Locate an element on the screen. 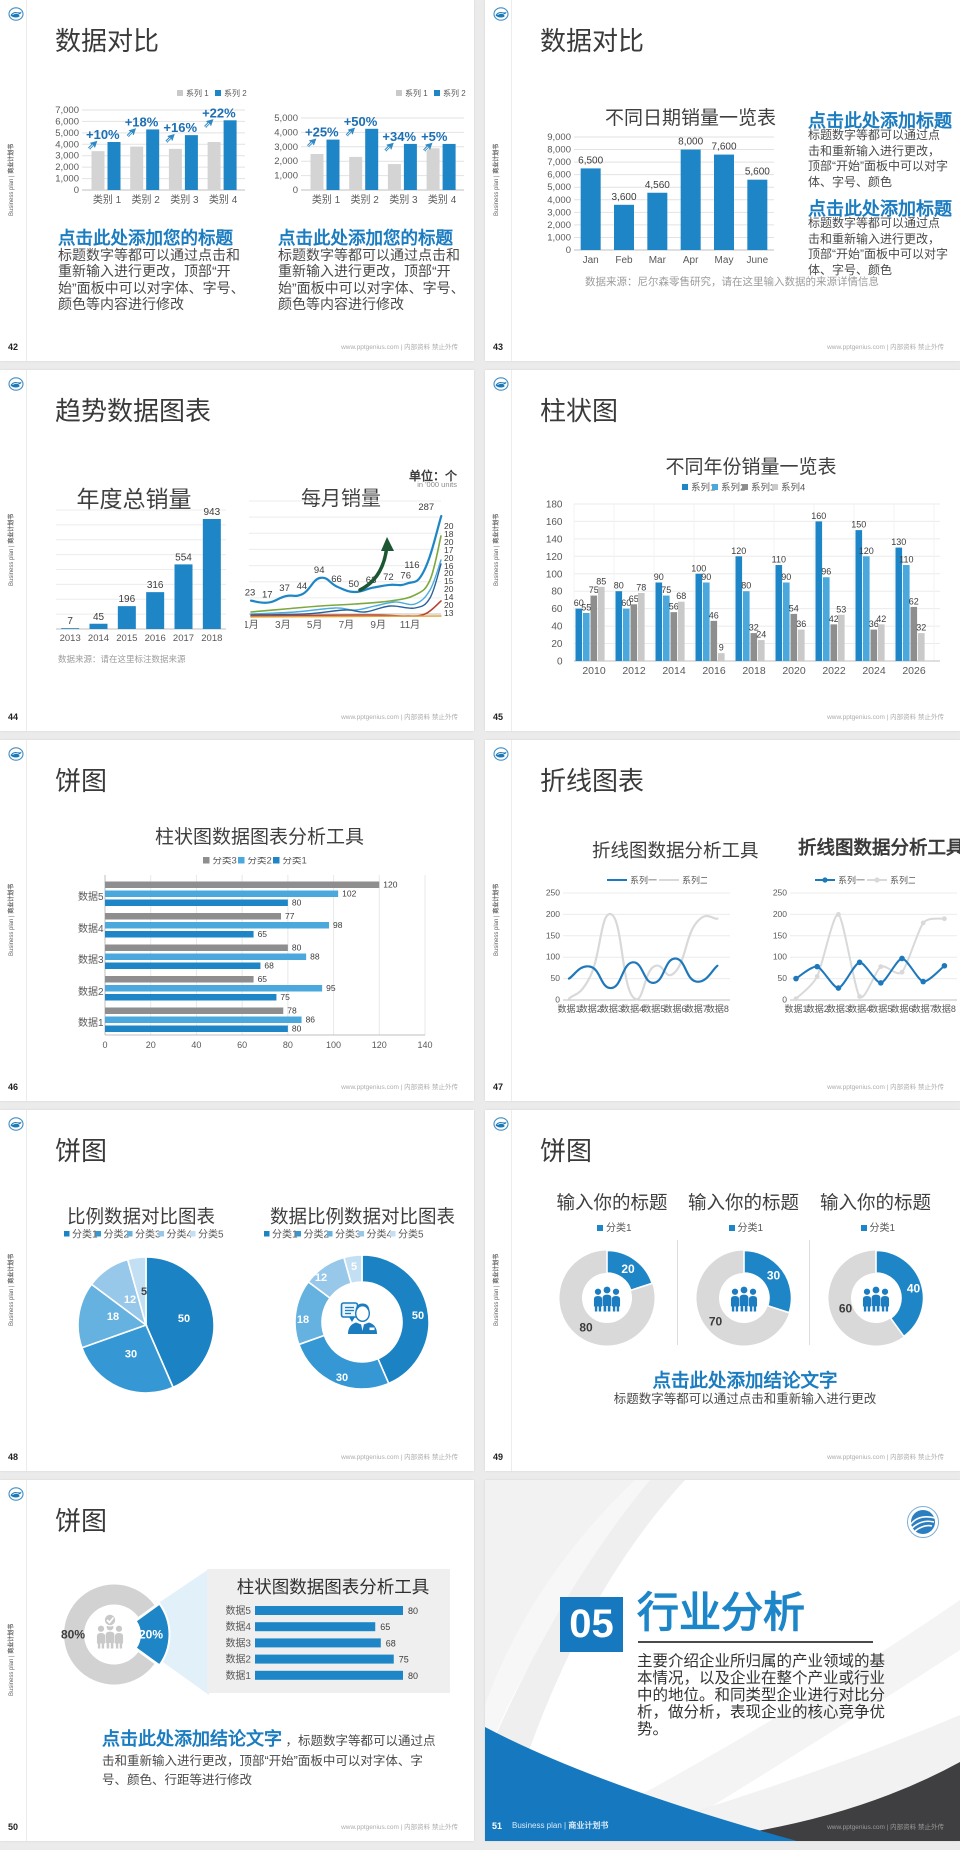 The width and height of the screenshot is (960, 1850). svg-text: 5,600 is located at coordinates (757, 172).